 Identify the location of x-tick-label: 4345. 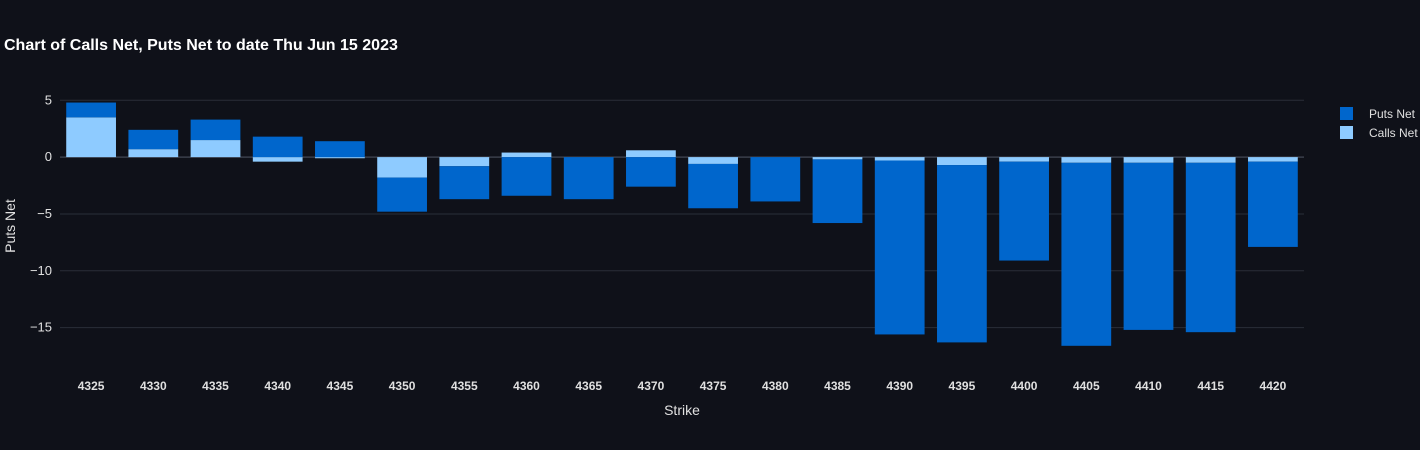
(340, 386).